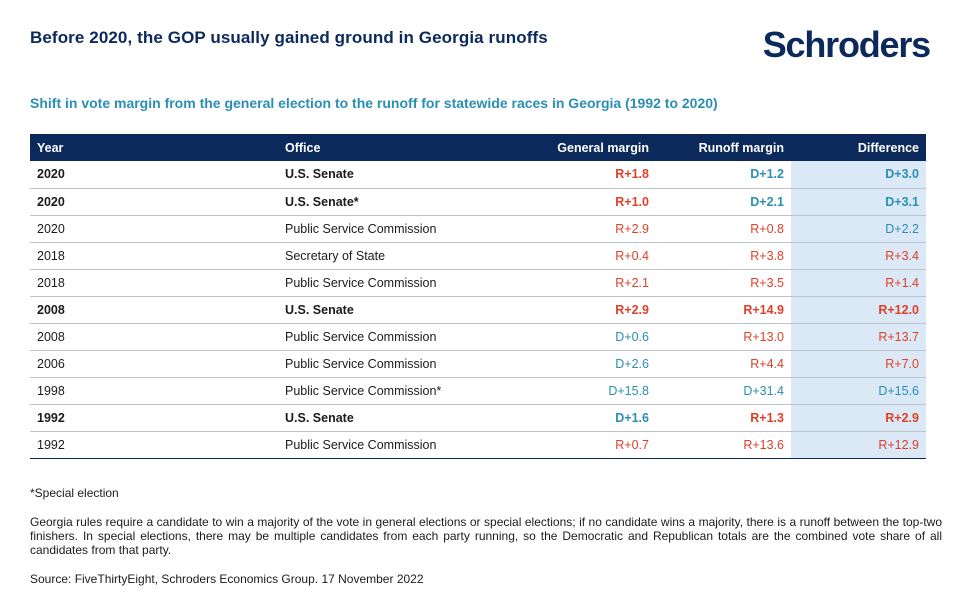 Image resolution: width=960 pixels, height=614 pixels. What do you see at coordinates (723, 364) in the screenshot?
I see `cell-runoff-margin: R+4.4` at bounding box center [723, 364].